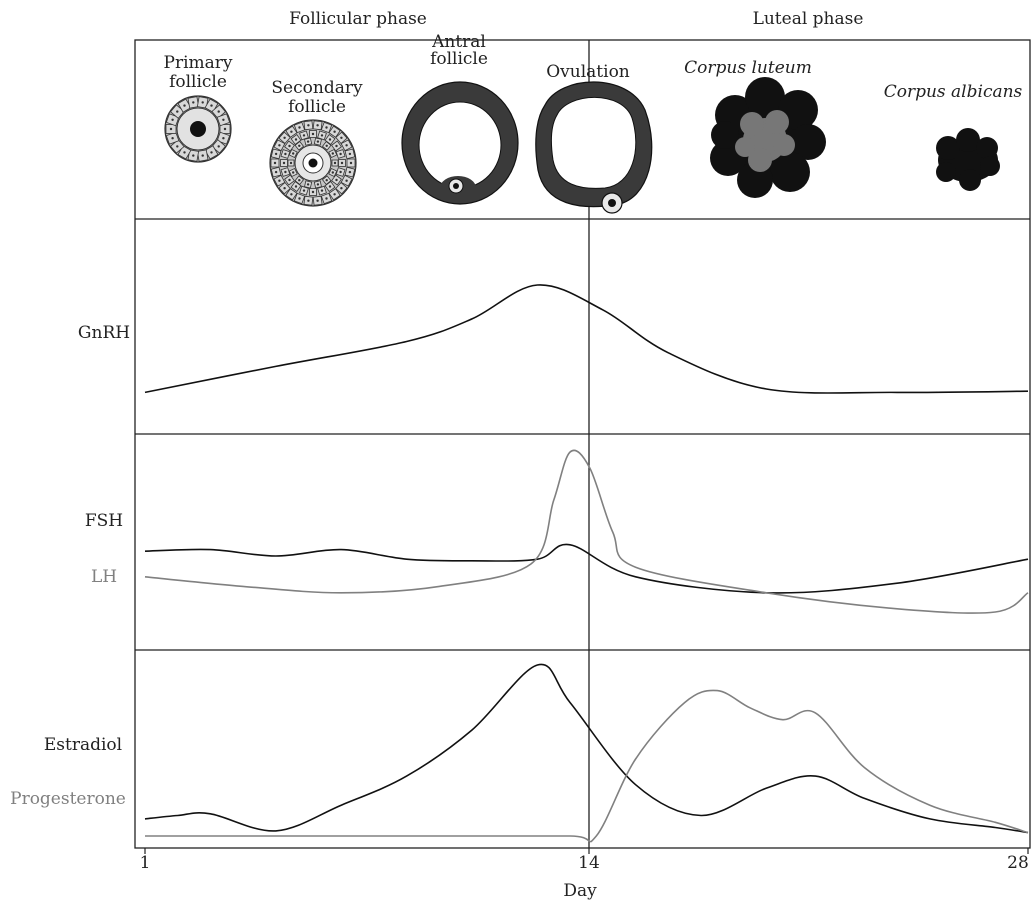 Image resolution: width=1031 pixels, height=905 pixels. What do you see at coordinates (458, 42) in the screenshot?
I see `antral-follicle-label: Antral` at bounding box center [458, 42].